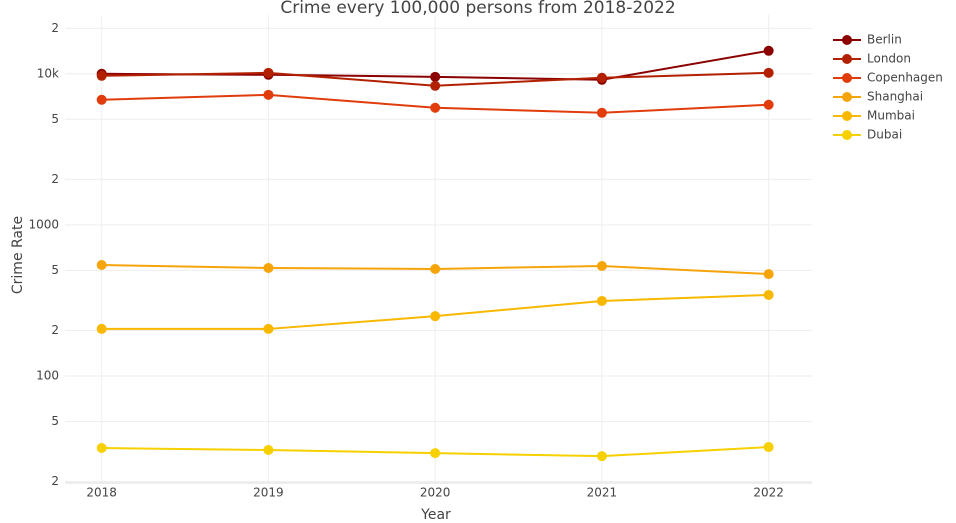 This screenshot has height=523, width=956. Describe the element at coordinates (884, 40) in the screenshot. I see `legend-label: Berlin` at that location.